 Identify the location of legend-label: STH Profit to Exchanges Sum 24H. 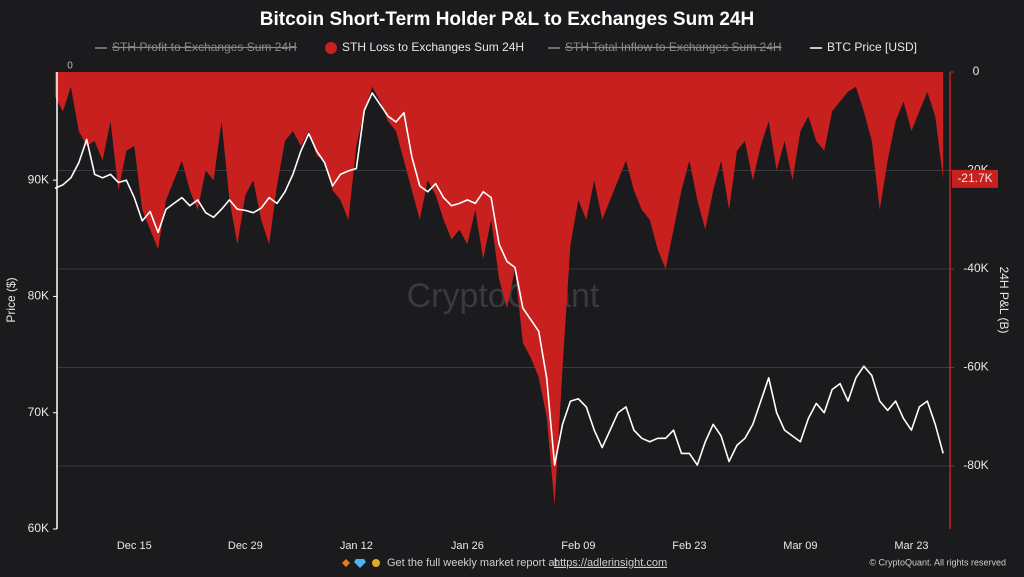
(204, 47).